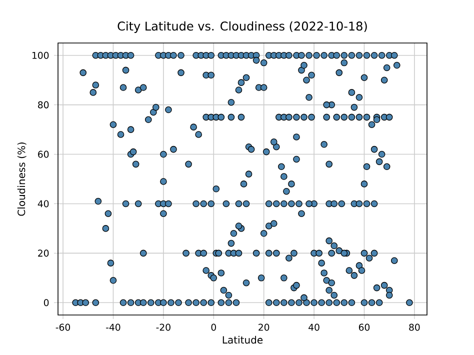  What do you see at coordinates (213, 327) in the screenshot?
I see `x-tick-label: 0` at bounding box center [213, 327].